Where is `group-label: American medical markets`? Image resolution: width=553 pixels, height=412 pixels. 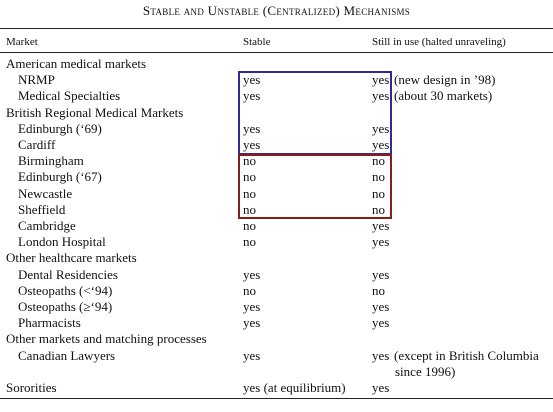 group-label: American medical markets is located at coordinates (76, 63).